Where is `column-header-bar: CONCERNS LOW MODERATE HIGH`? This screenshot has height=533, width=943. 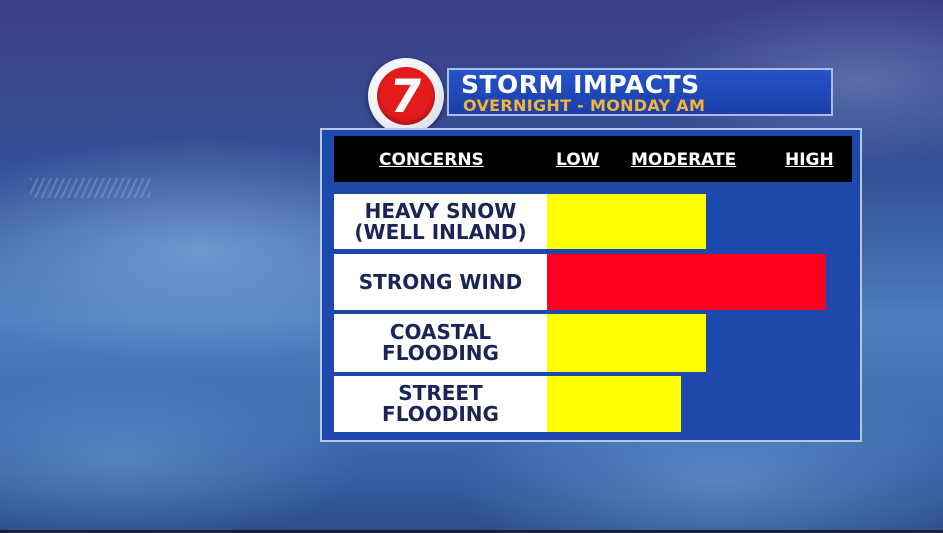 column-header-bar: CONCERNS LOW MODERATE HIGH is located at coordinates (593, 159).